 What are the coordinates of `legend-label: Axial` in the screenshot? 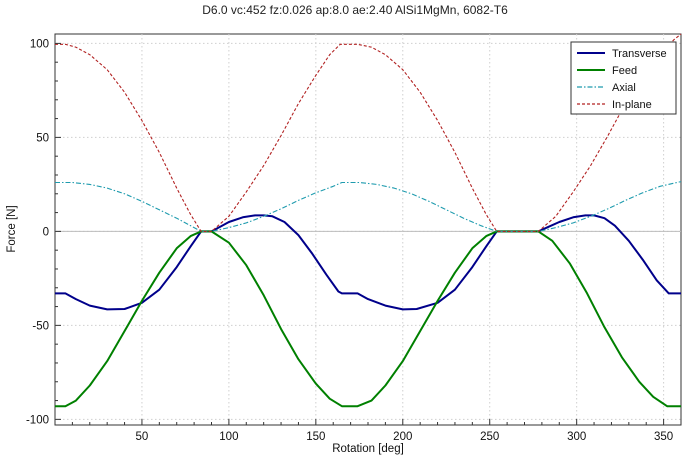 It's located at (624, 88).